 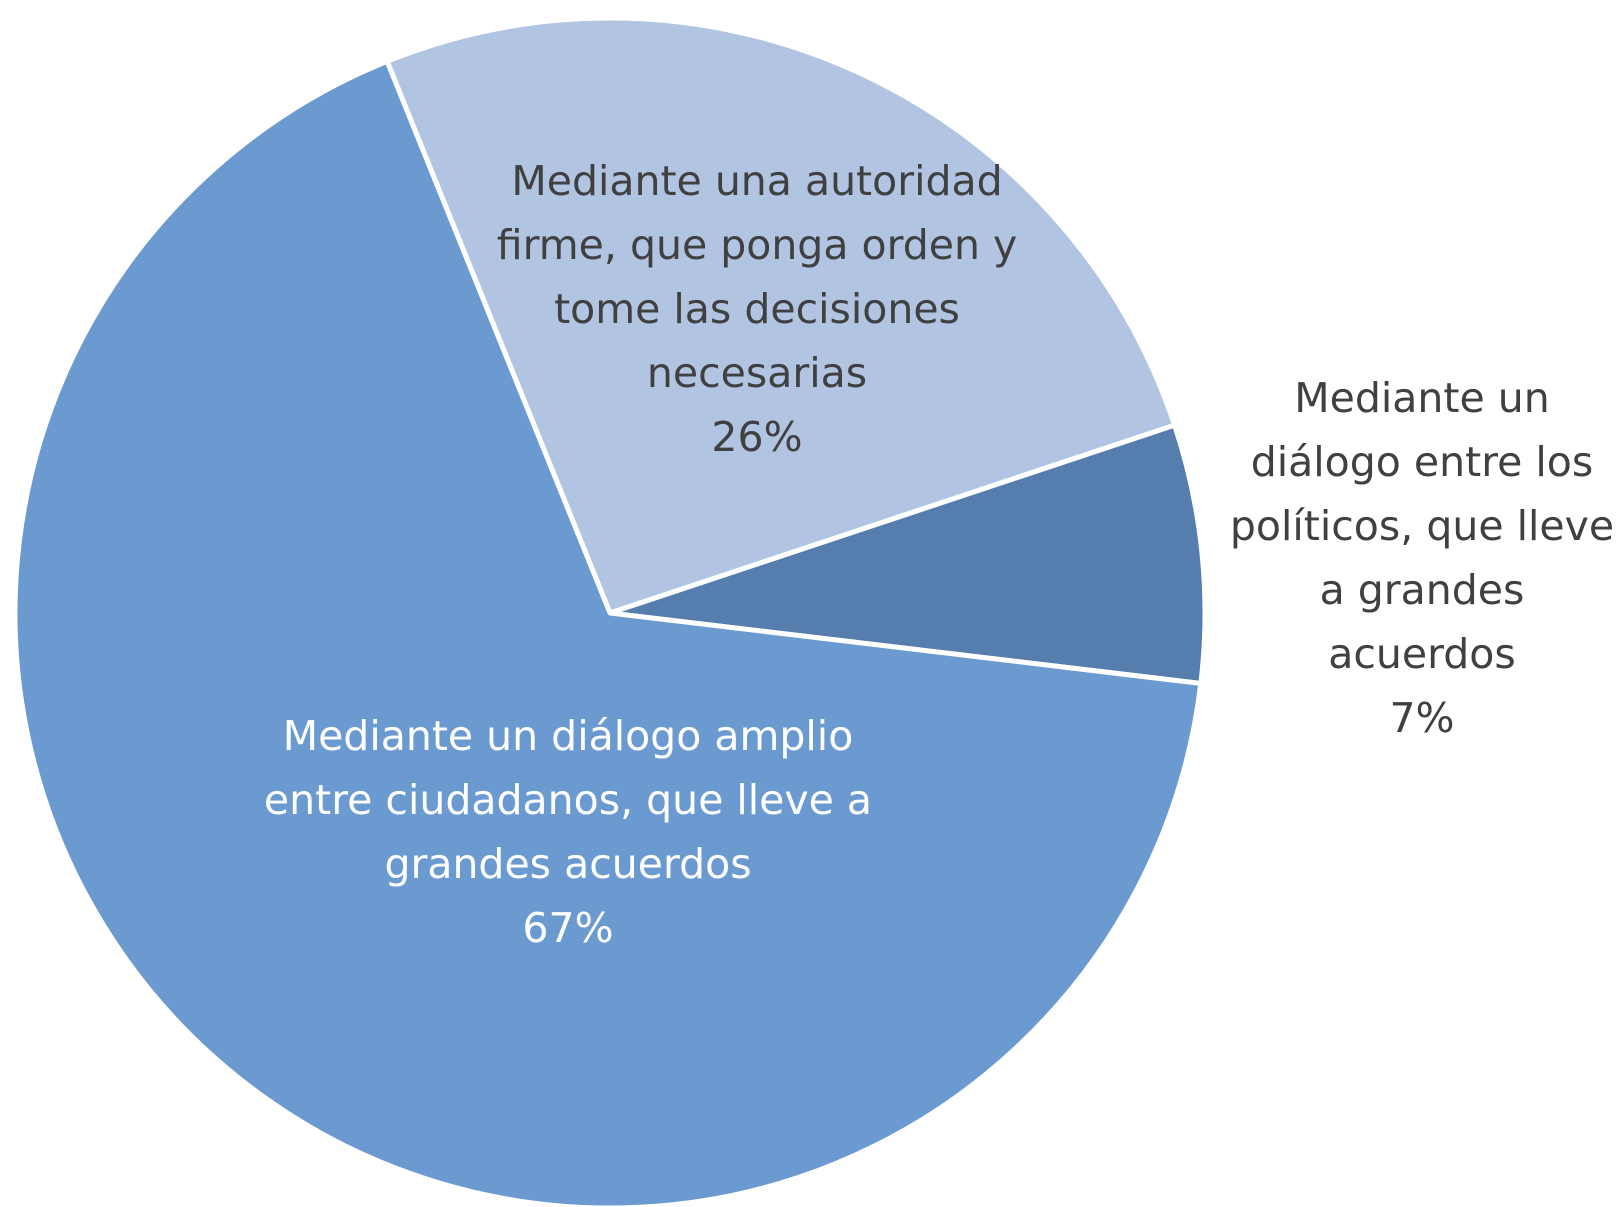 What do you see at coordinates (1421, 398) in the screenshot?
I see `pie-slice-label-line: Mediante un` at bounding box center [1421, 398].